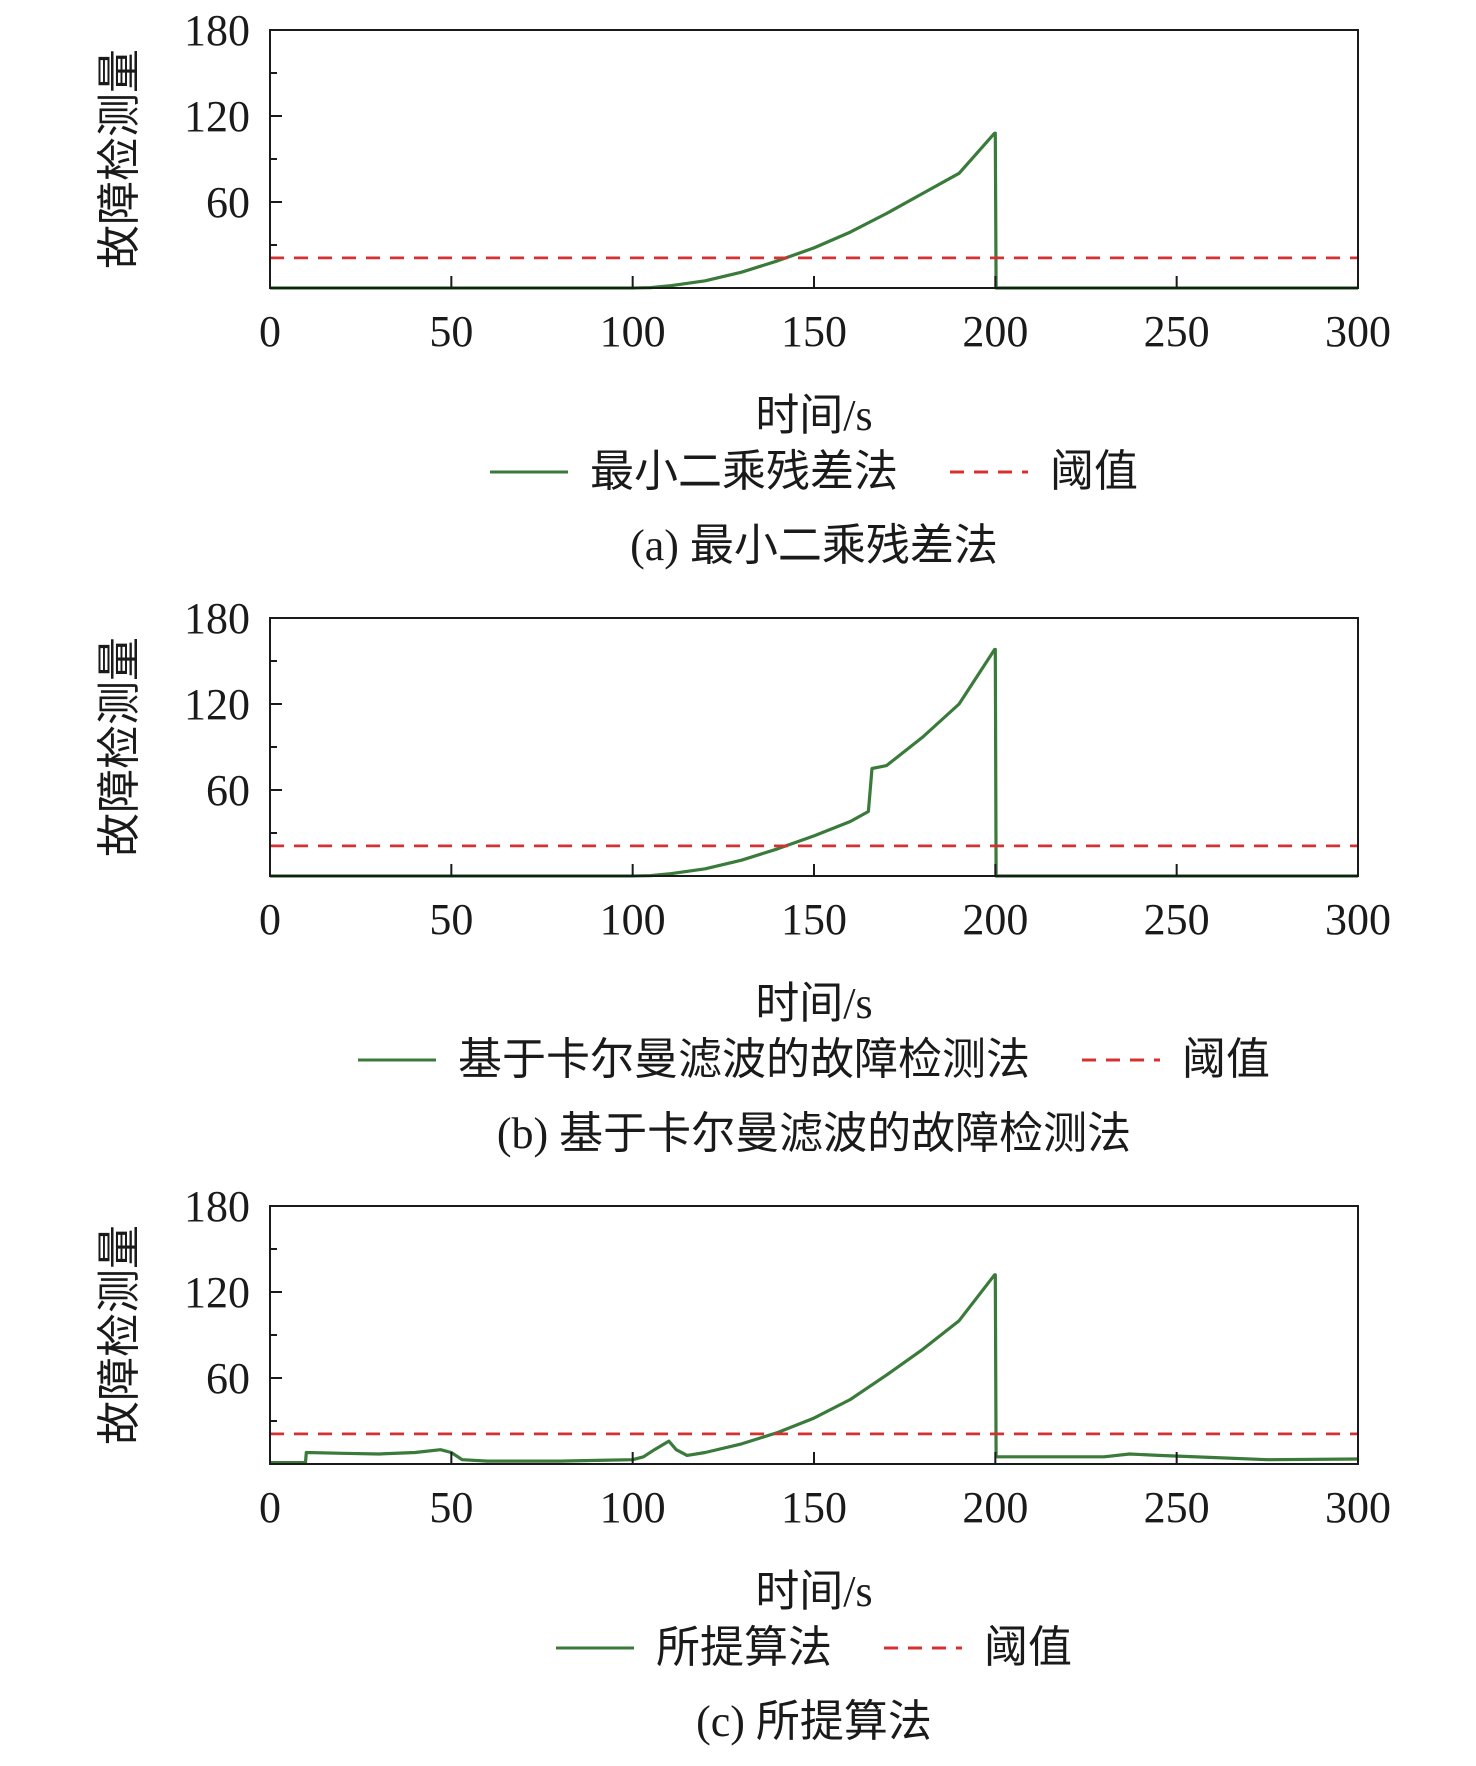  Describe the element at coordinates (744, 1647) in the screenshot. I see `legend-label: 所提算法` at that location.